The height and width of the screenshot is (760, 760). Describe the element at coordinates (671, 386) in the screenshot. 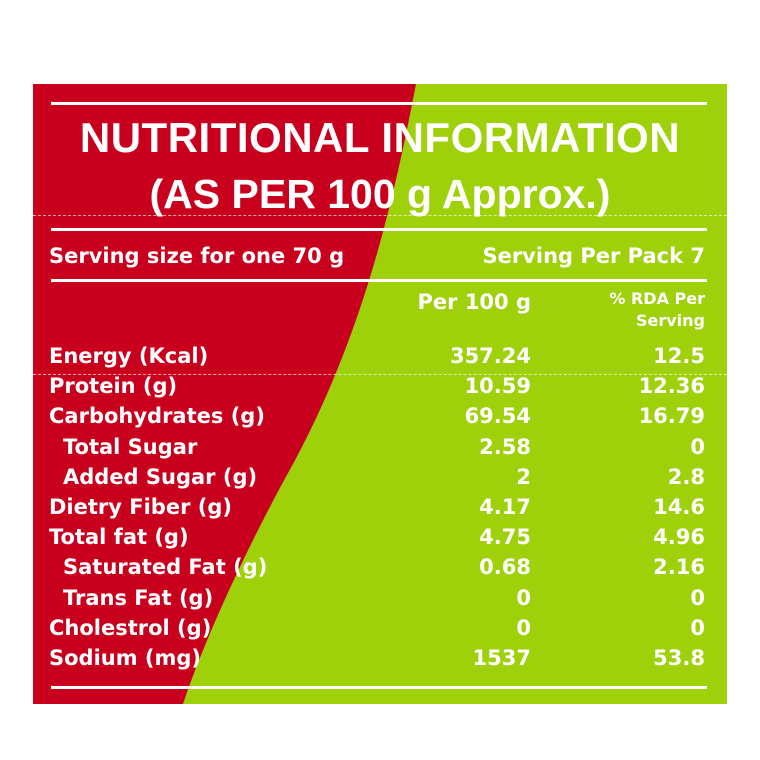

I see `rda-value: 12.36` at that location.